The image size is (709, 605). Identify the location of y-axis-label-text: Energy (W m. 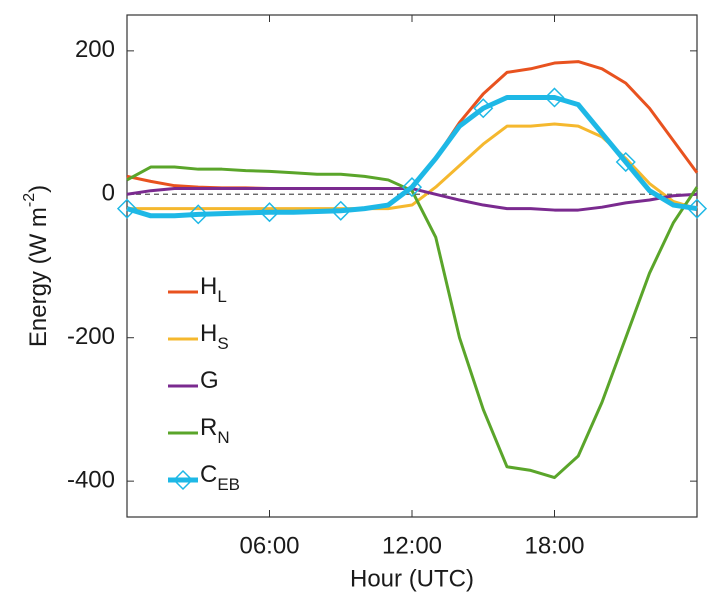
(38, 277).